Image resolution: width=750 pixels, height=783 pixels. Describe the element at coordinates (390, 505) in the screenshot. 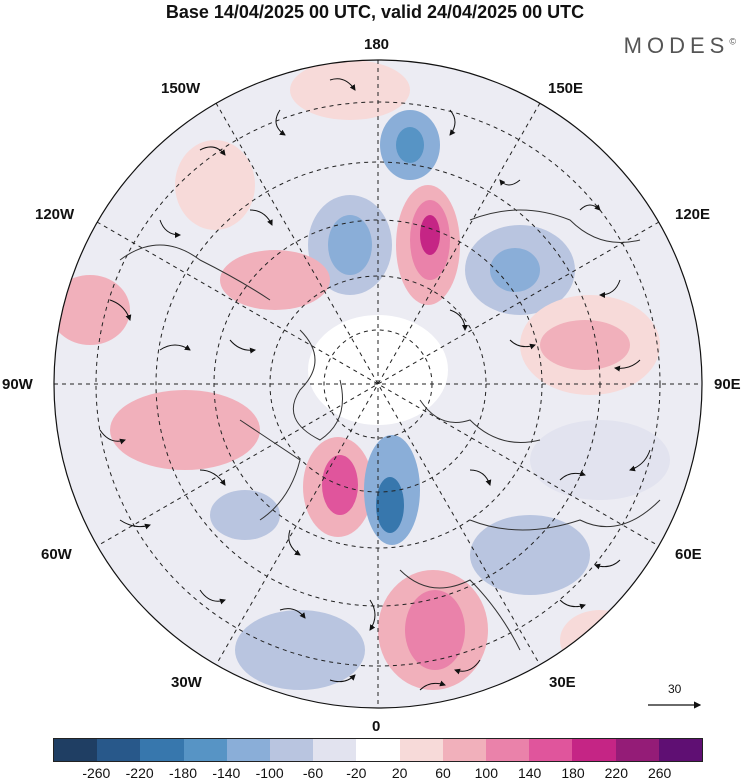

I see `anomaly-neg-norwegian-sea-core` at that location.